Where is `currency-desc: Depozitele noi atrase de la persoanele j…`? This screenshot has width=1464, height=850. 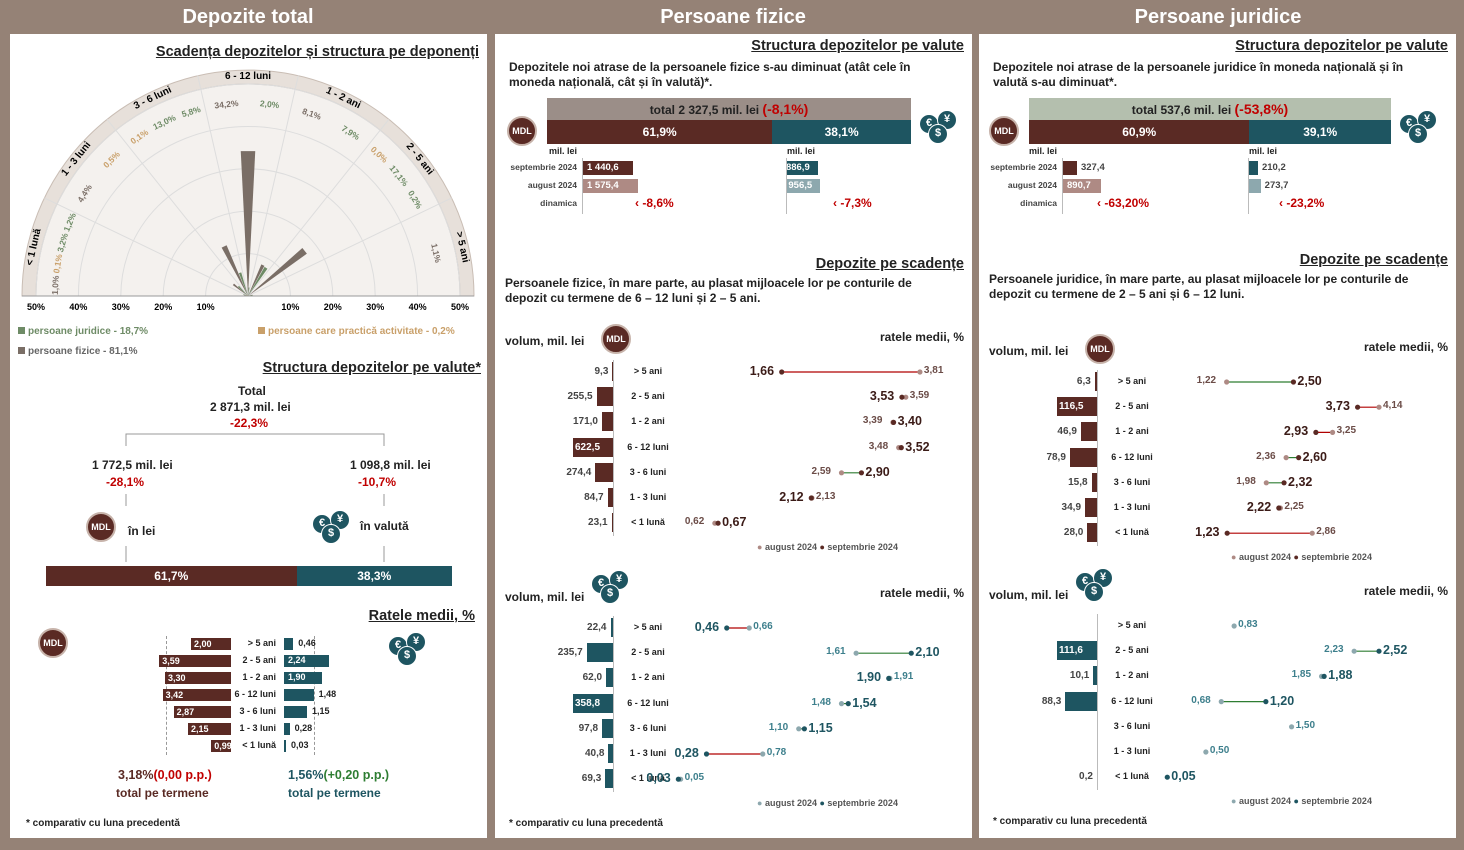 currency-desc: Depozitele noi atrase de la persoanele j… is located at coordinates (1198, 74).